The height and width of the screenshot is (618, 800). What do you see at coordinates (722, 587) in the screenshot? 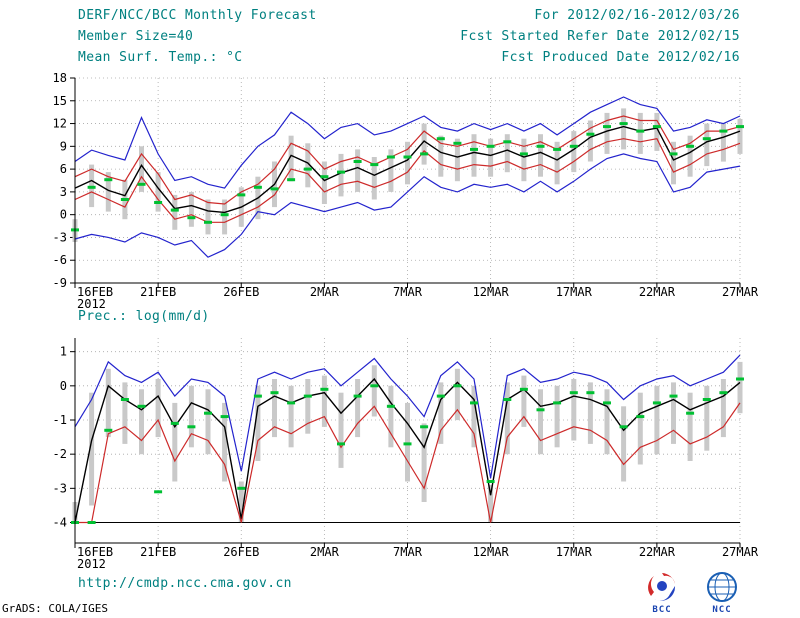
I see `ncc-logo-mark` at bounding box center [722, 587].